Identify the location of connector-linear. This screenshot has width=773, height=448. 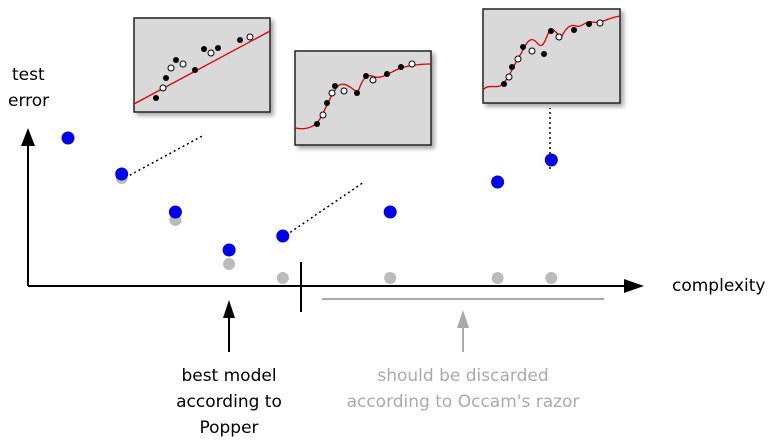
(162, 157).